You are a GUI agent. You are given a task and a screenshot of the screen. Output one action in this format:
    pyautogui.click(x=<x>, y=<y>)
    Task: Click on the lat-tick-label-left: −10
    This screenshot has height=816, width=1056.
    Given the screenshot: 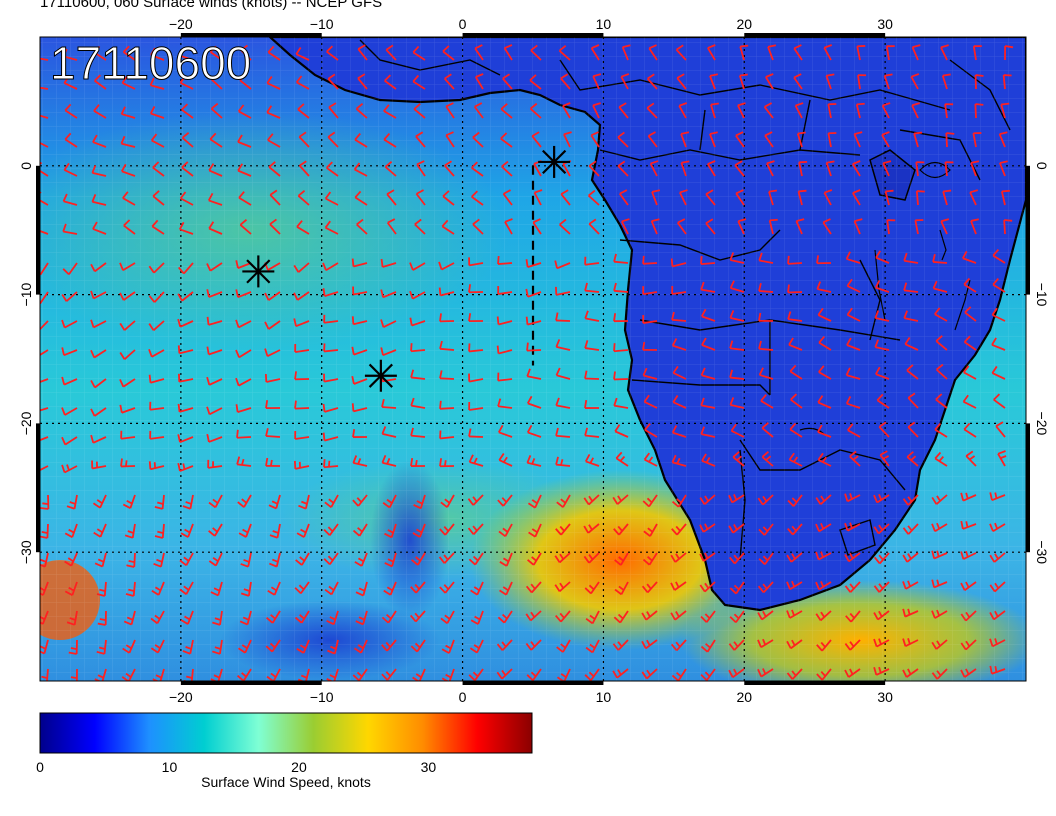 What is the action you would take?
    pyautogui.click(x=26, y=295)
    